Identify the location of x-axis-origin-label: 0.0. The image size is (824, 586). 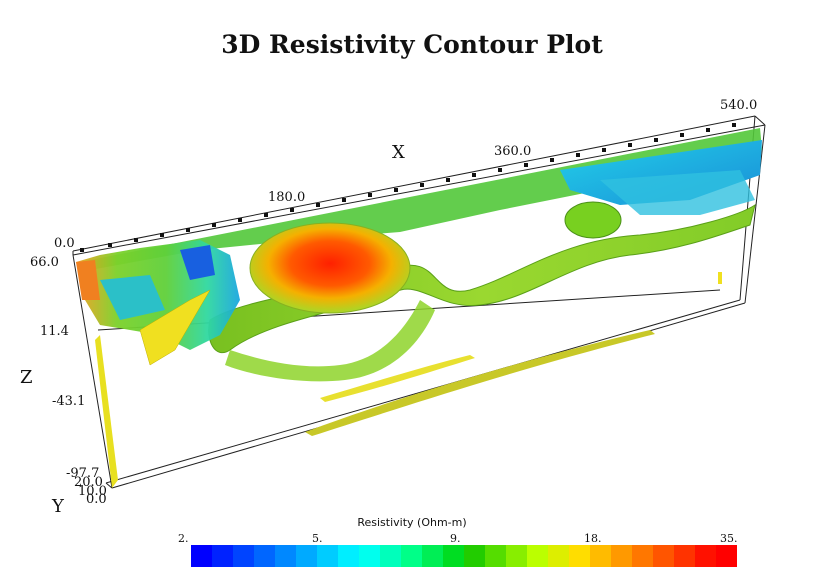
(64, 243).